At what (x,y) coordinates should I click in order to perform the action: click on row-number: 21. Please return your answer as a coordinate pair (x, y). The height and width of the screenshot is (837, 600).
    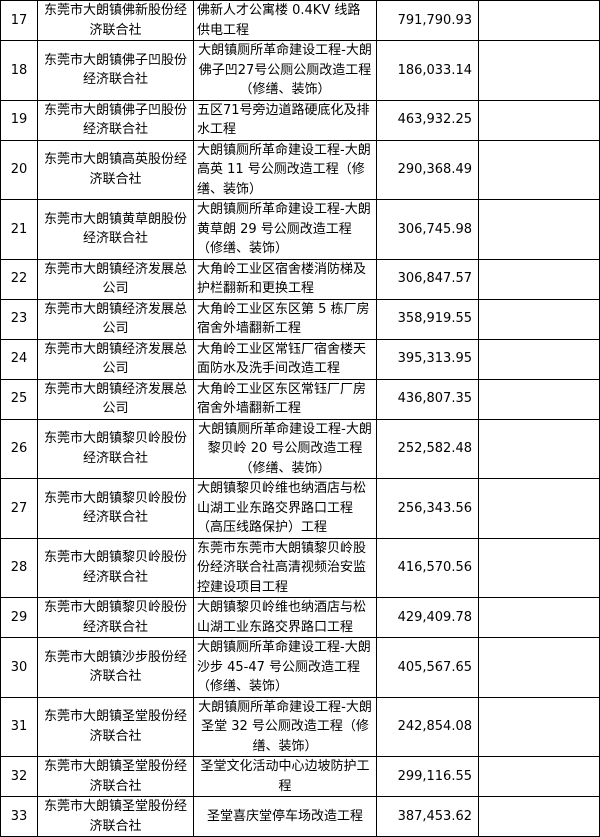
    Looking at the image, I should click on (19, 229).